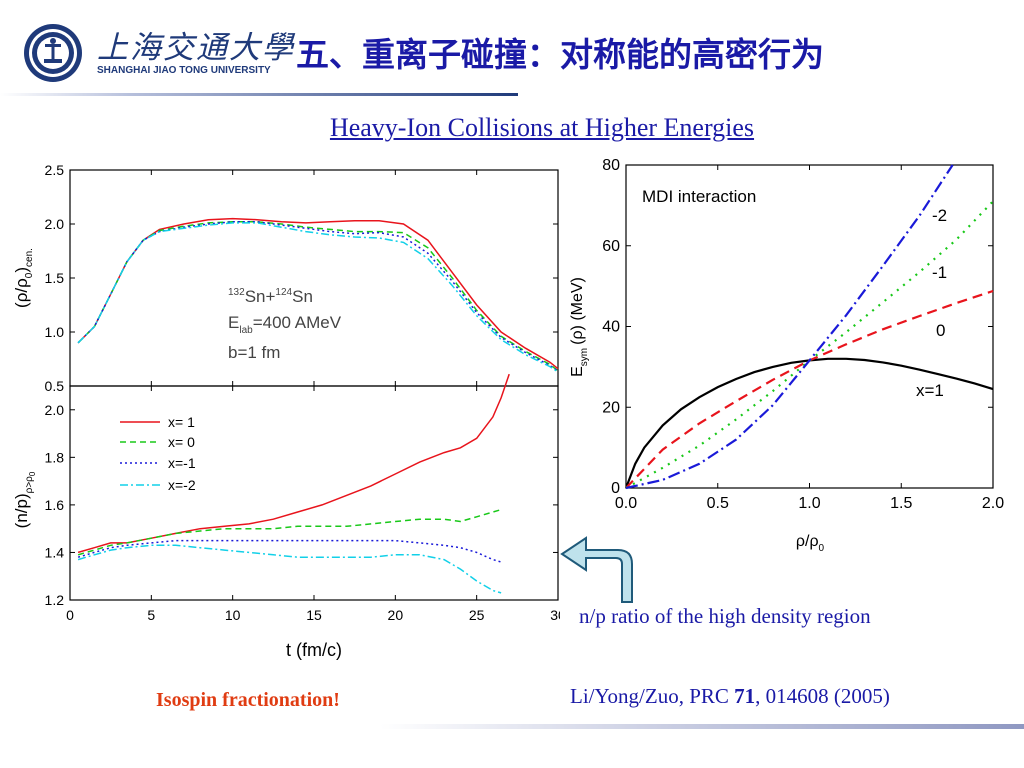 This screenshot has width=1024, height=768. Describe the element at coordinates (248, 700) in the screenshot. I see `isospin-fractionation-note: Isospin fractionation!` at that location.